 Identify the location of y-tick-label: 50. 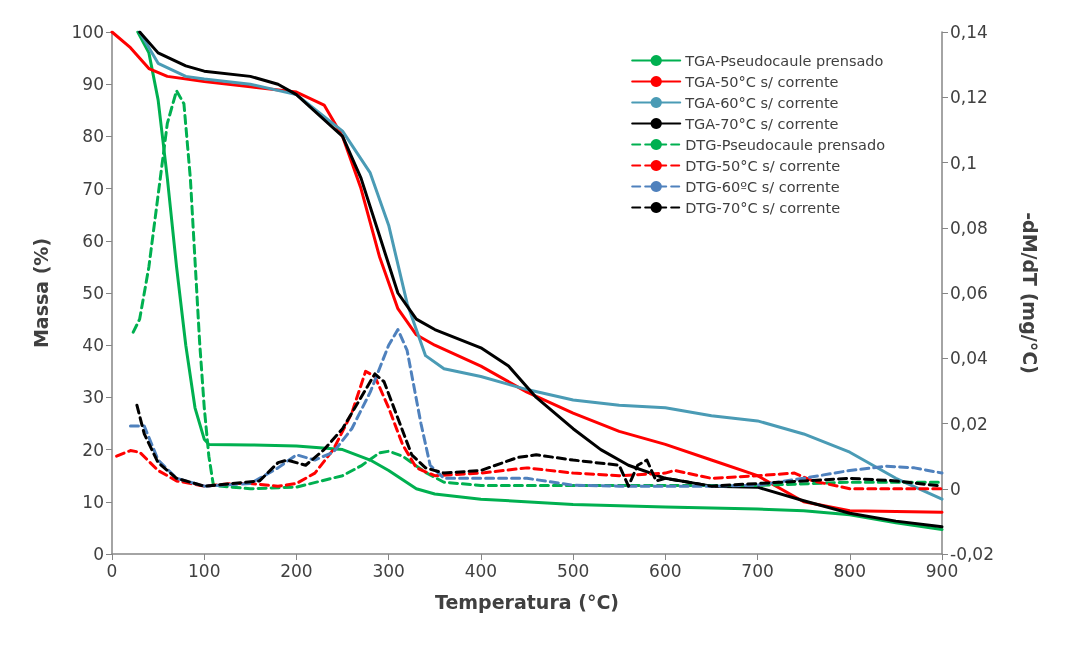
(93, 293).